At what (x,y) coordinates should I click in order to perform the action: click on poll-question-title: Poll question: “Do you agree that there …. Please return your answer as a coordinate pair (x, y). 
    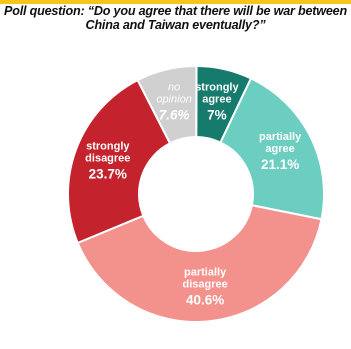
    Looking at the image, I should click on (175, 18).